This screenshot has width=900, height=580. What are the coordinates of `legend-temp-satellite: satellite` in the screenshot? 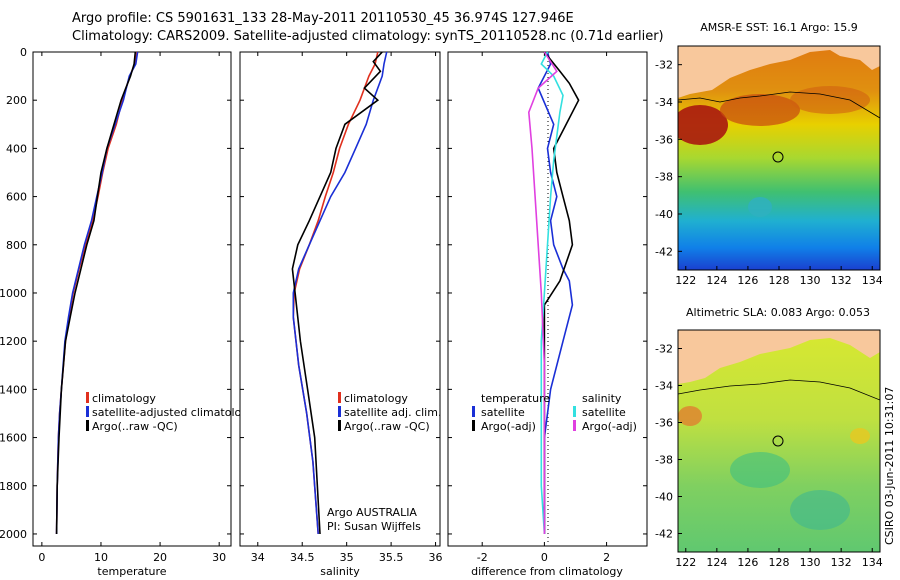 It's located at (503, 412).